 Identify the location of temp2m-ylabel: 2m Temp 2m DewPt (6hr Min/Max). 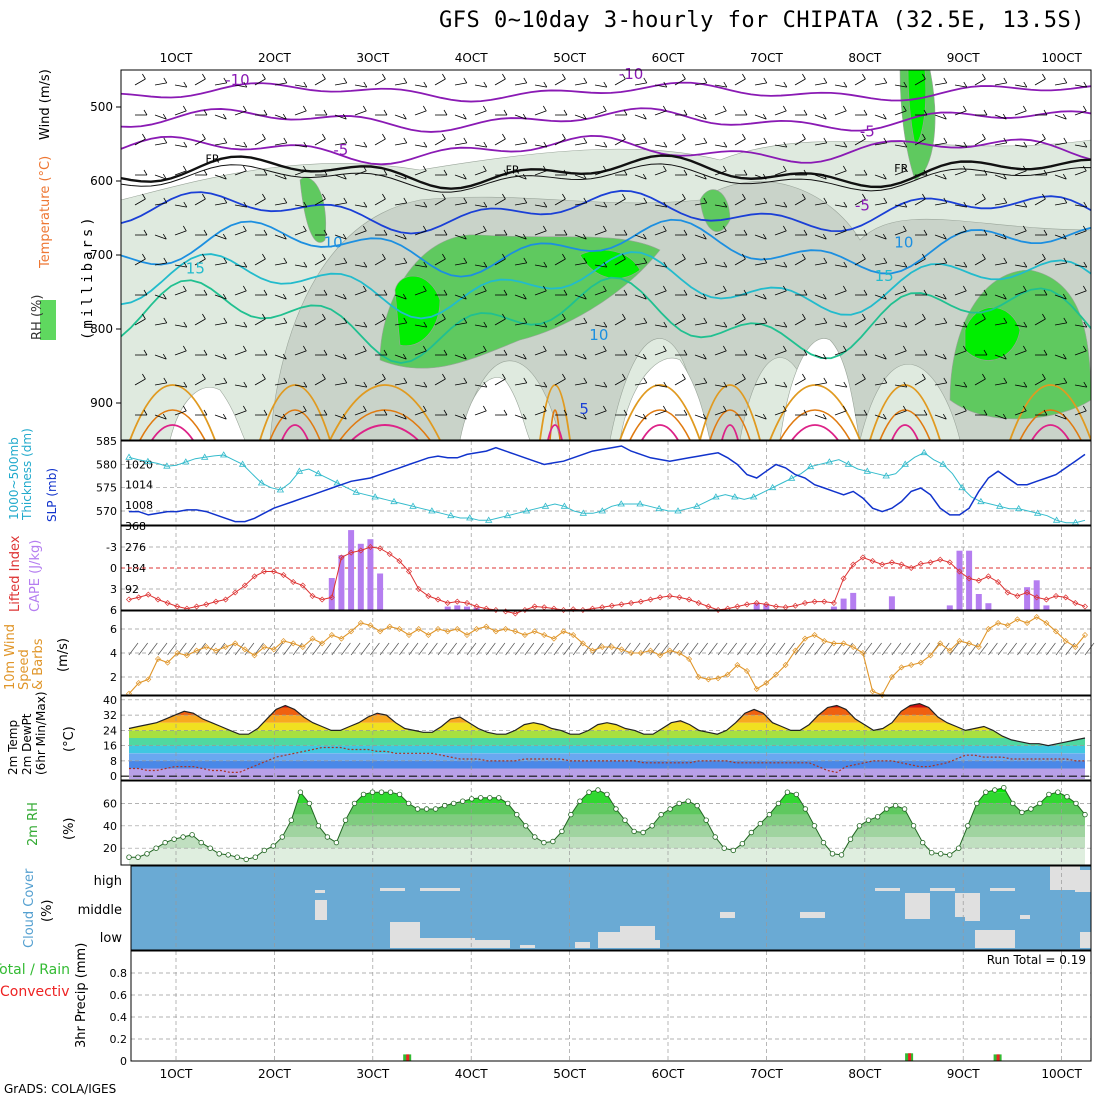
(27, 733).